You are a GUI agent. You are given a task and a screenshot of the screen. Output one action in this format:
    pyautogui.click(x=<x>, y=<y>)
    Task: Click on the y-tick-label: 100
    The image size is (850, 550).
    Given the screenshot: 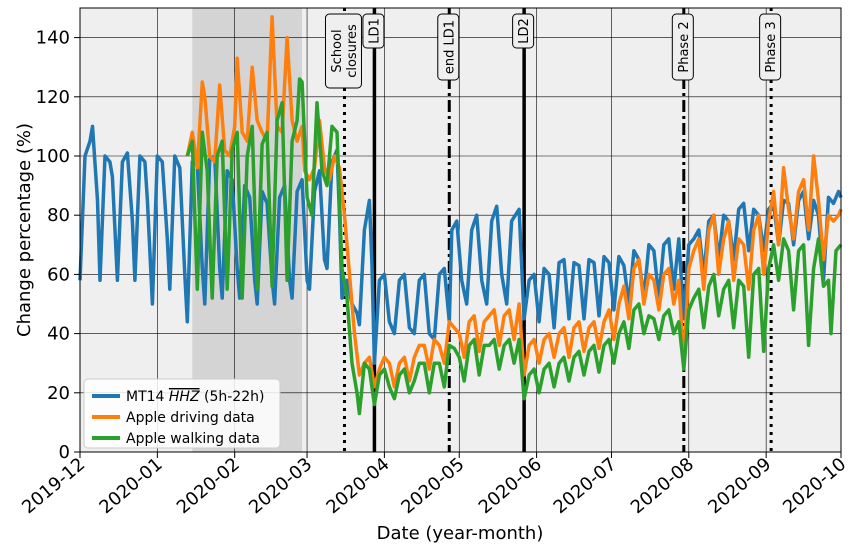 What is the action you would take?
    pyautogui.click(x=53, y=156)
    